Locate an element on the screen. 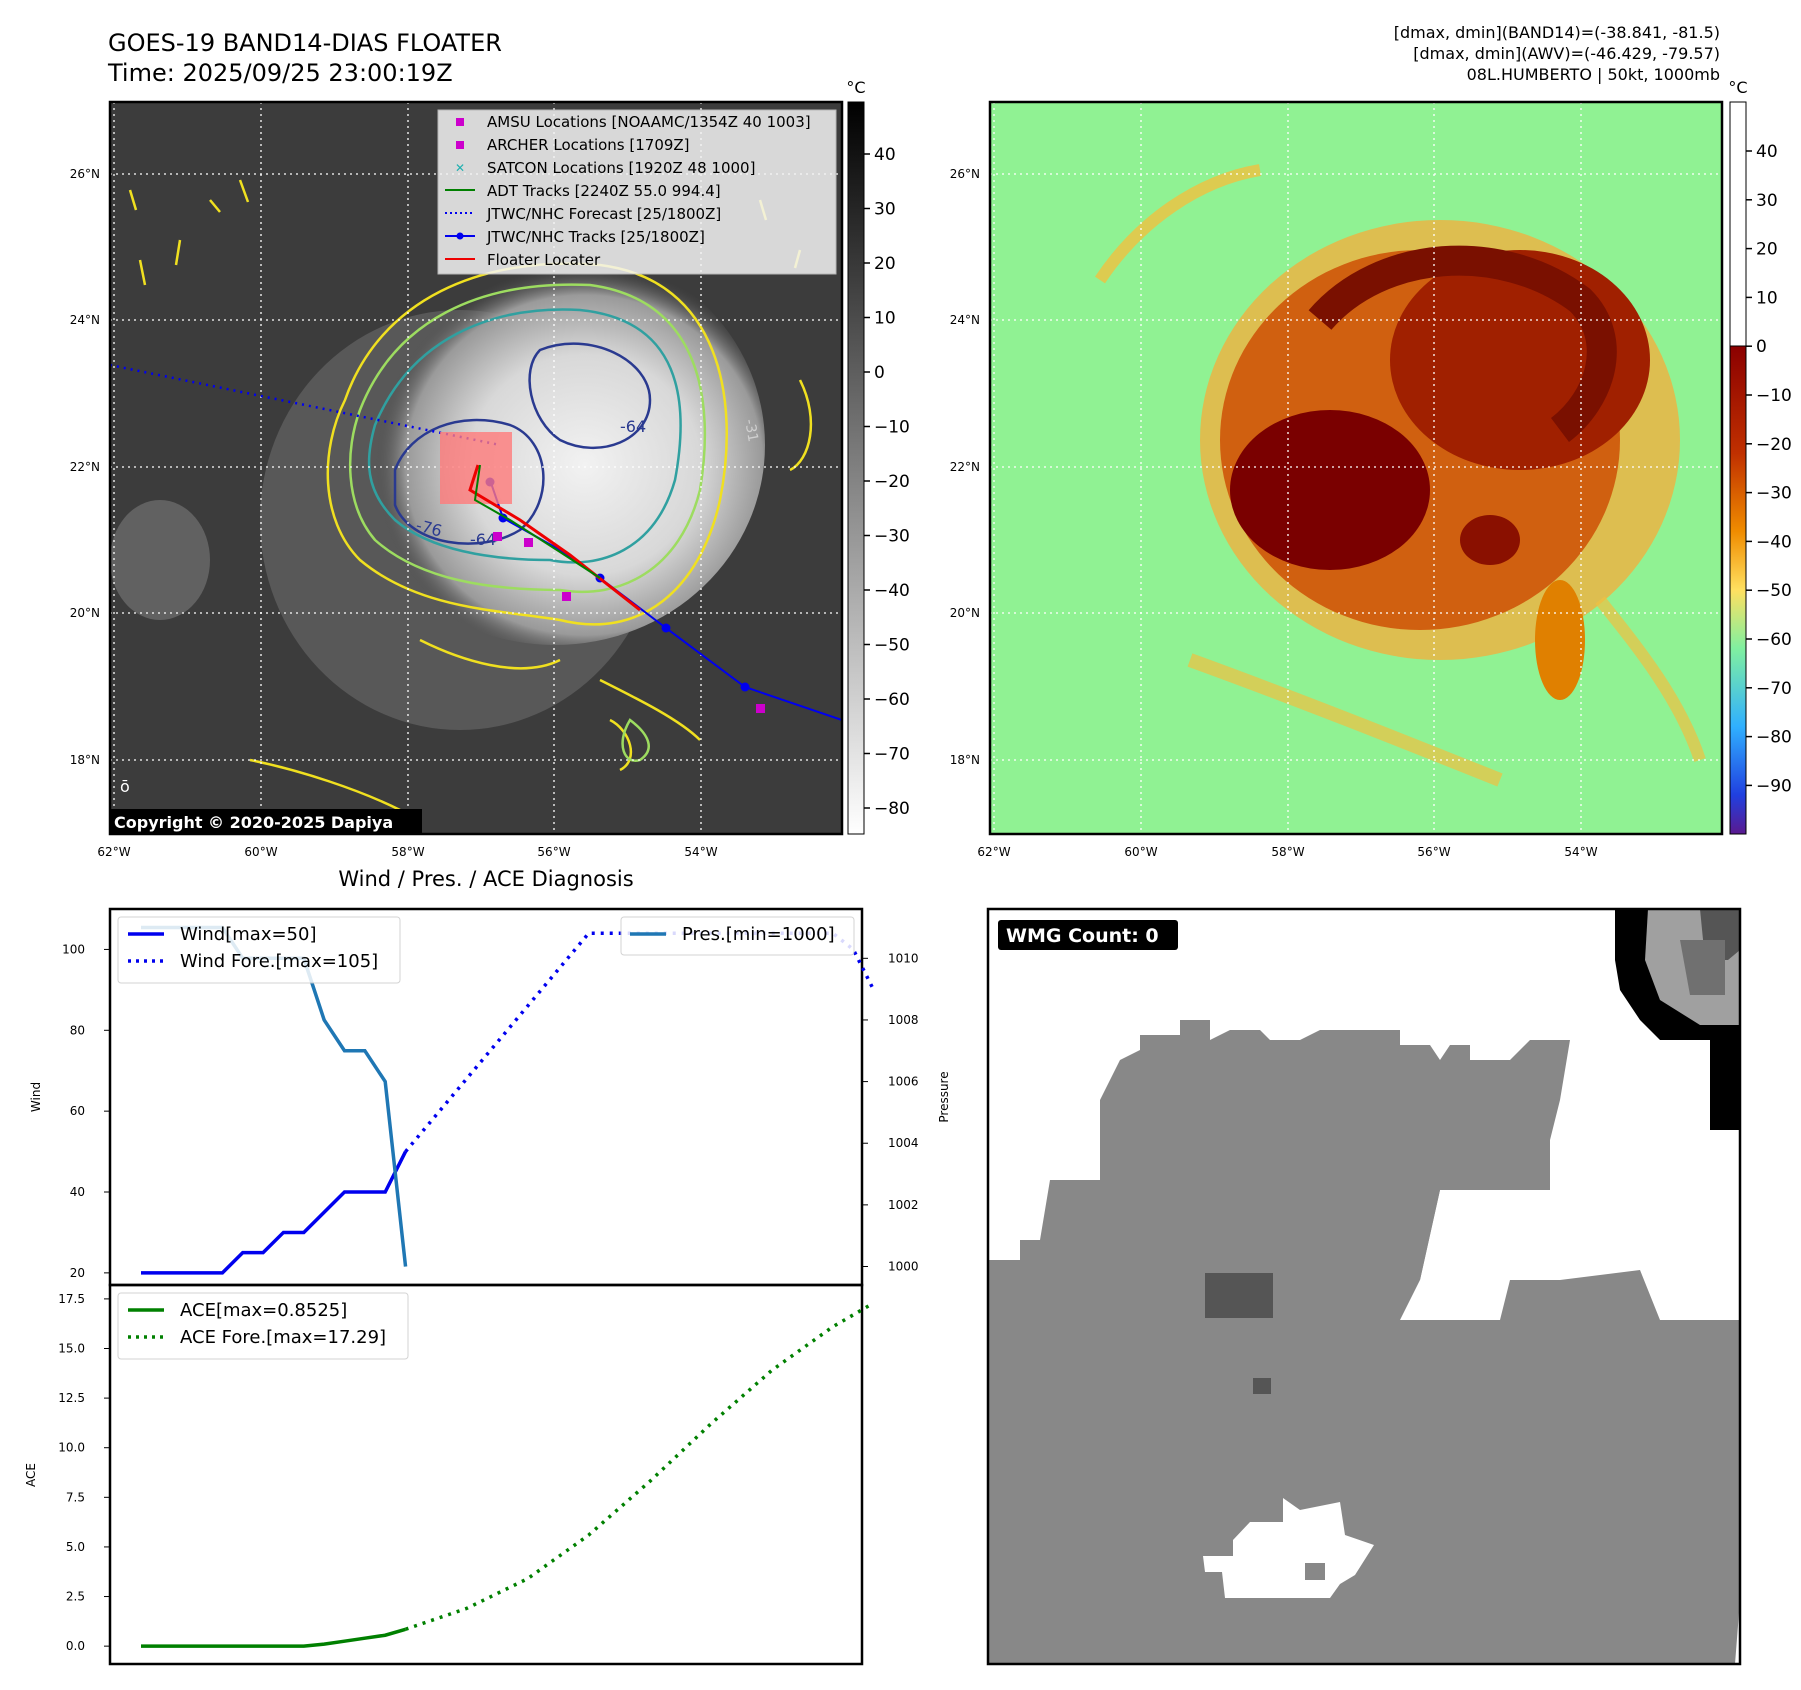  legend-amsu: AMSU Locations [NOAAMC/1354Z 40 1003] is located at coordinates (649, 122).